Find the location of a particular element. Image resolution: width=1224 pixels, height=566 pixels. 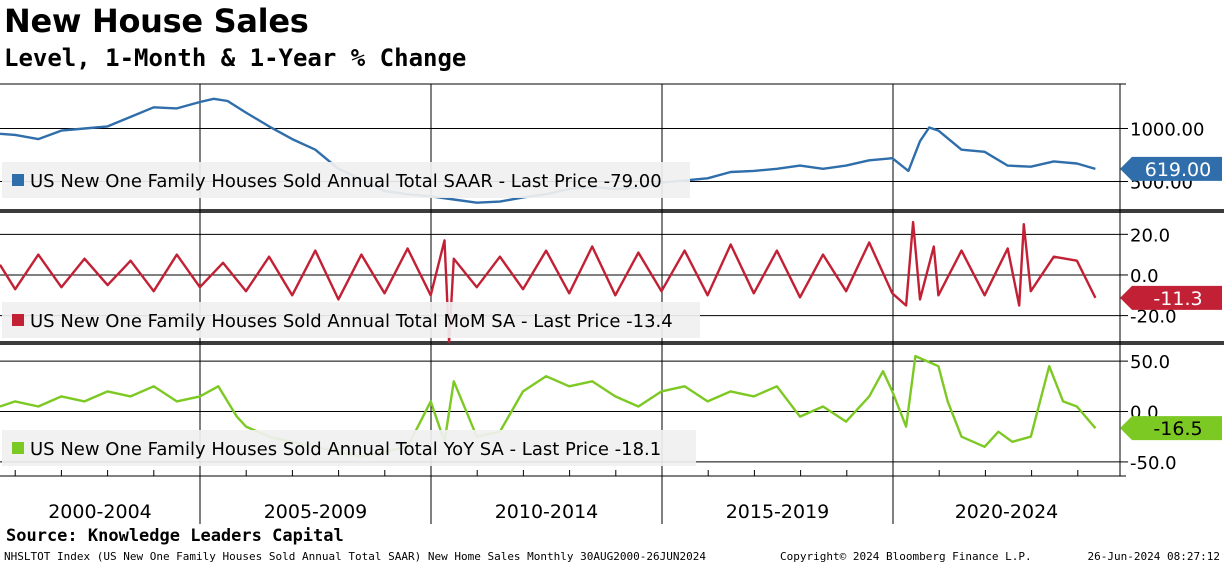

last-value-label: -11.3 is located at coordinates (1177, 299).